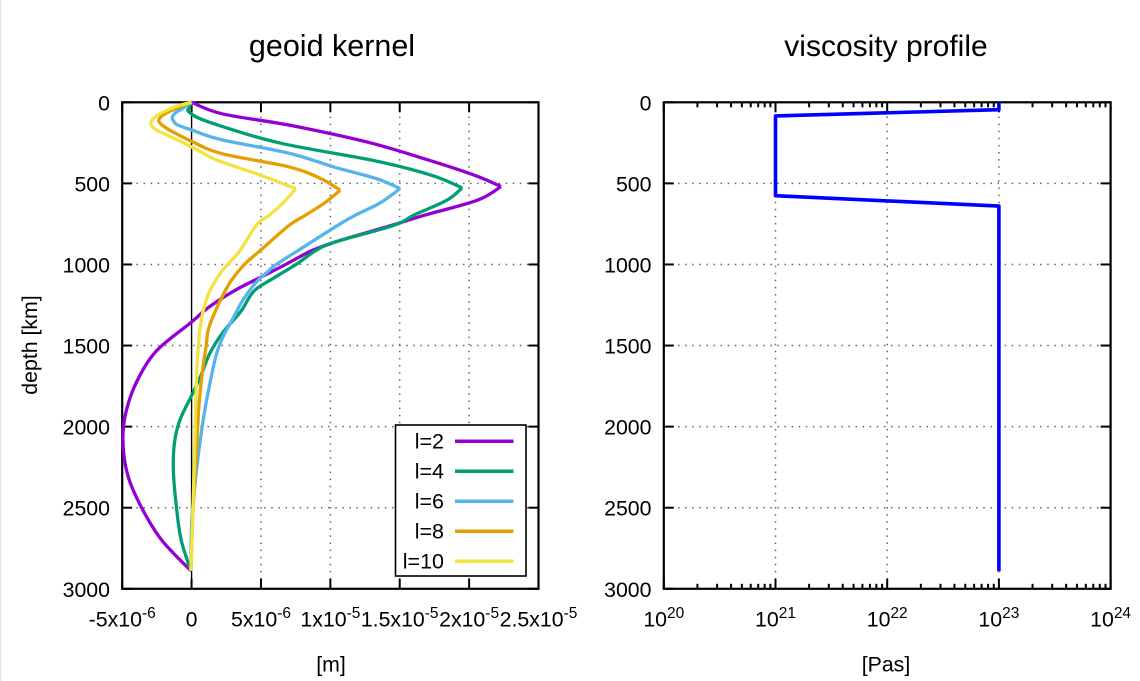 This screenshot has width=1140, height=681. What do you see at coordinates (30, 344) in the screenshot?
I see `svg-text: depth [km]` at bounding box center [30, 344].